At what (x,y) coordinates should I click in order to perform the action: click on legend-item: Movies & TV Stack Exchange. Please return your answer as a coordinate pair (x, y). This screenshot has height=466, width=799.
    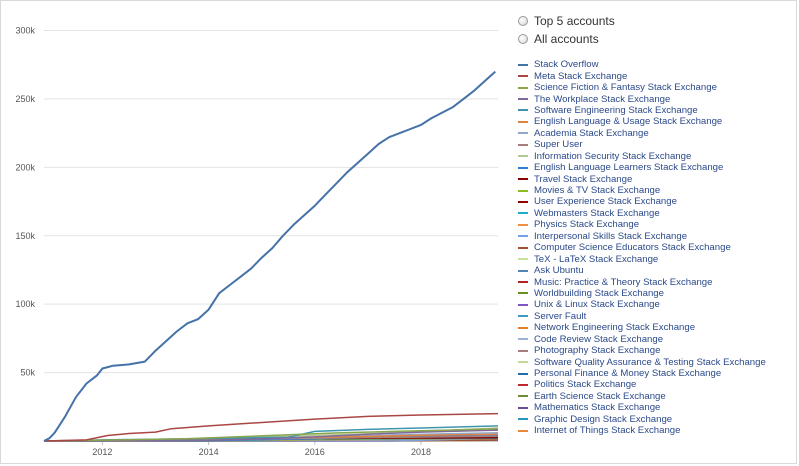
    Looking at the image, I should click on (642, 190).